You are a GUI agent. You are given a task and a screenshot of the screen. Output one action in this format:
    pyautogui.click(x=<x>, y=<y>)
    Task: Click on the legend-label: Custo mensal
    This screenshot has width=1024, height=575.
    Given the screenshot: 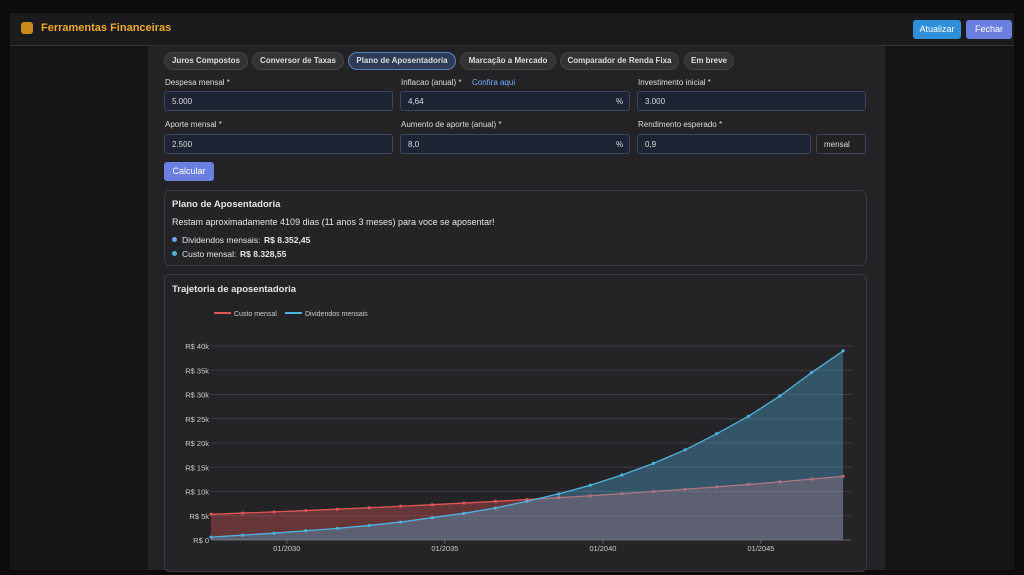 What is the action you would take?
    pyautogui.click(x=255, y=314)
    